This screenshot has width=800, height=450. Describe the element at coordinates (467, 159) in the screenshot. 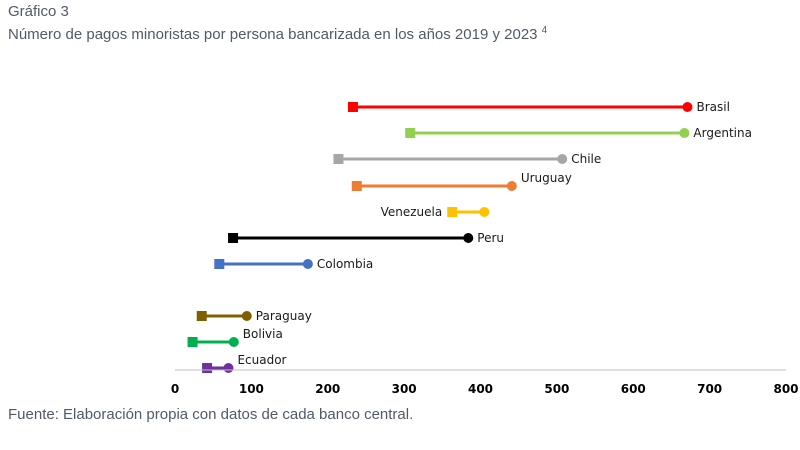

I see `row-chile: Chile` at that location.